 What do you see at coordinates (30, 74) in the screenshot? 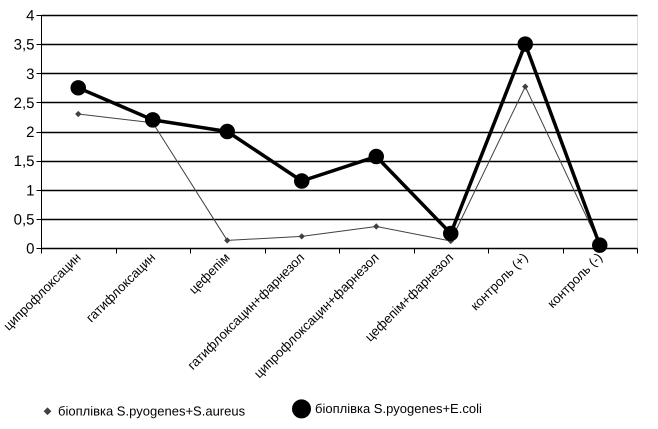
I see `y-tick-label: 3` at bounding box center [30, 74].